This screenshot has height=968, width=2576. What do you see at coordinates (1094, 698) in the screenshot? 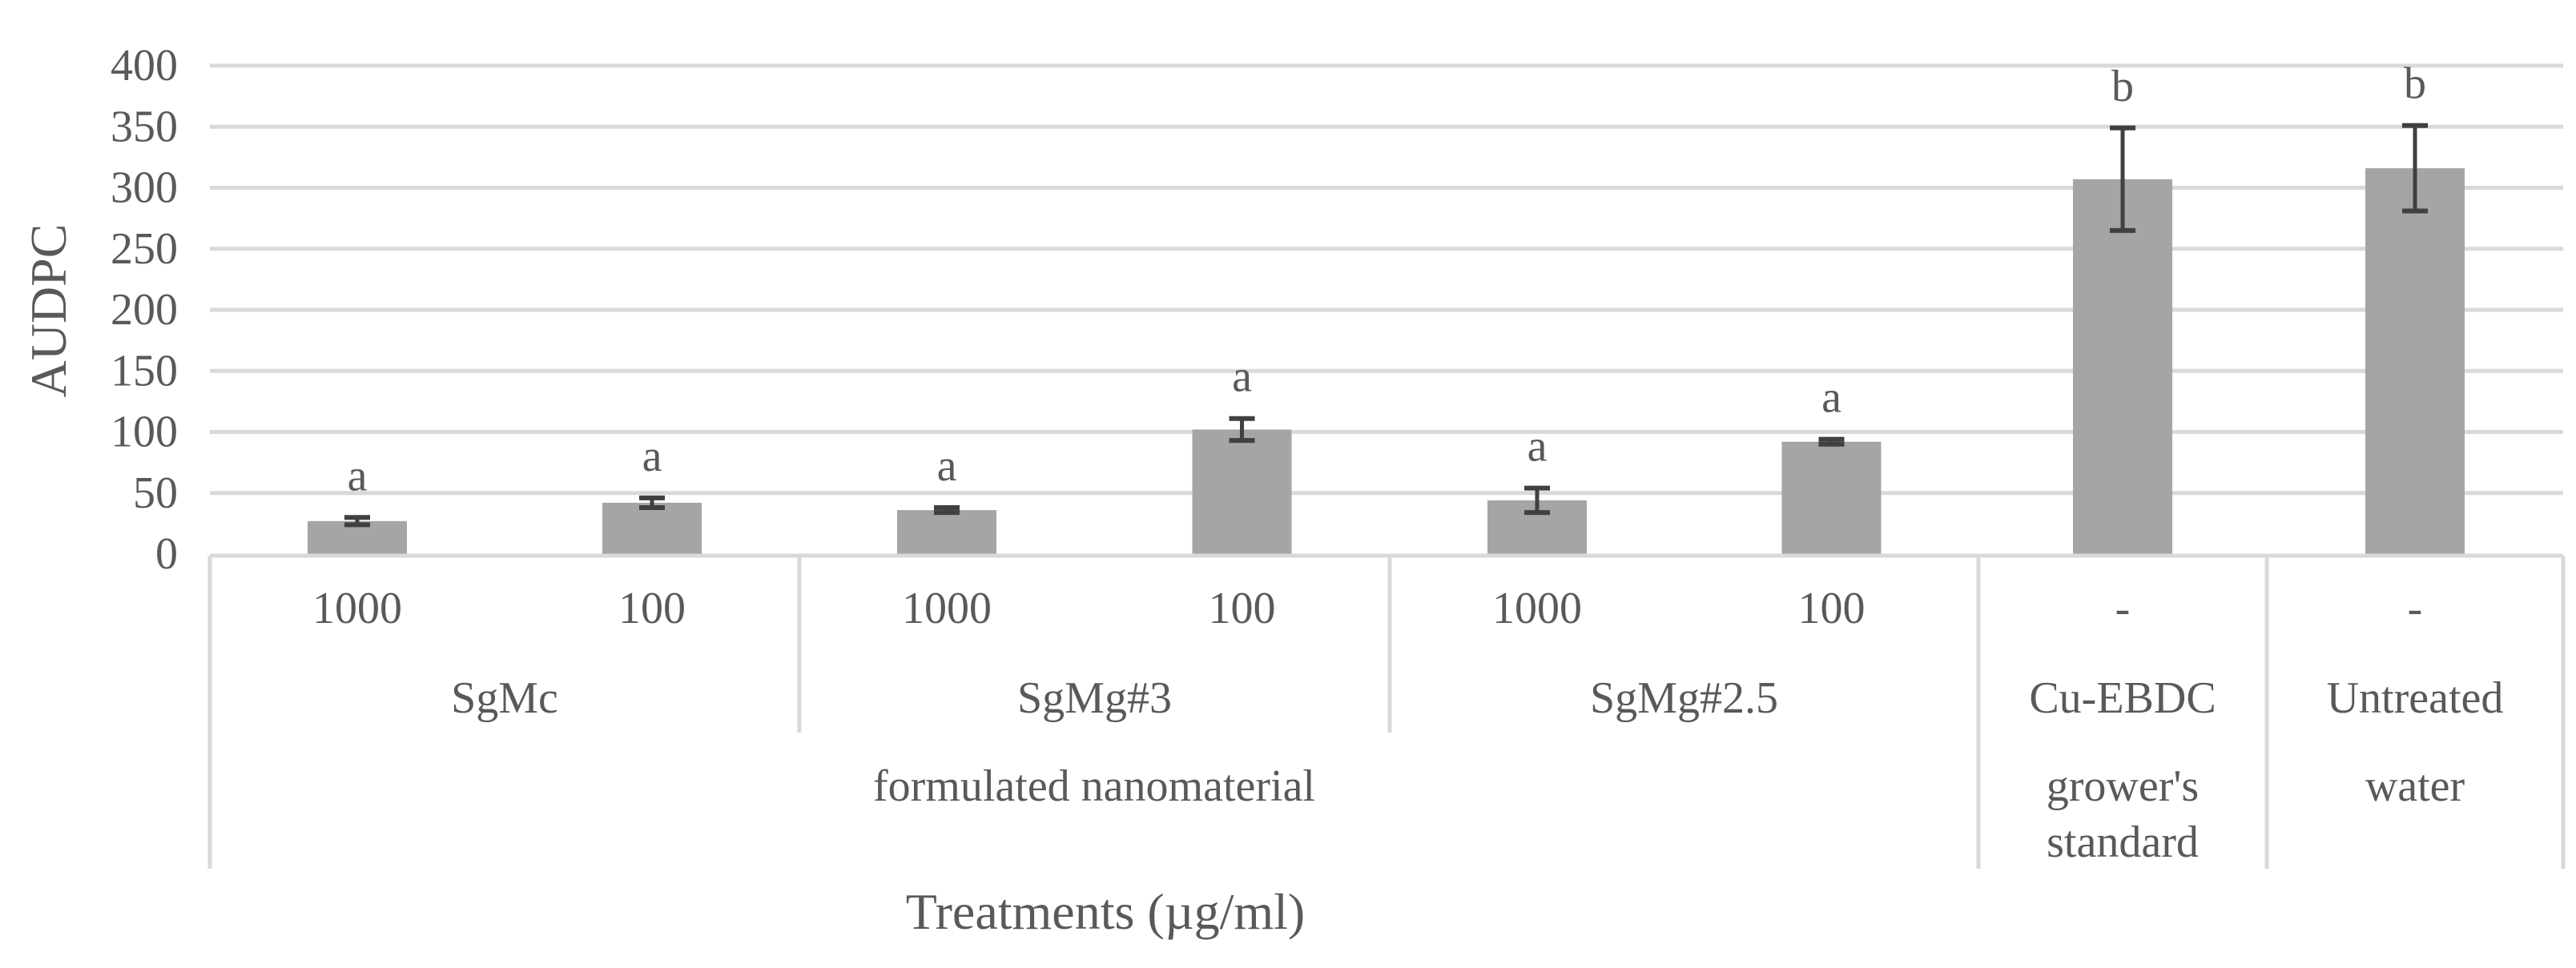
I see `group-label: SgMg#3` at bounding box center [1094, 698].